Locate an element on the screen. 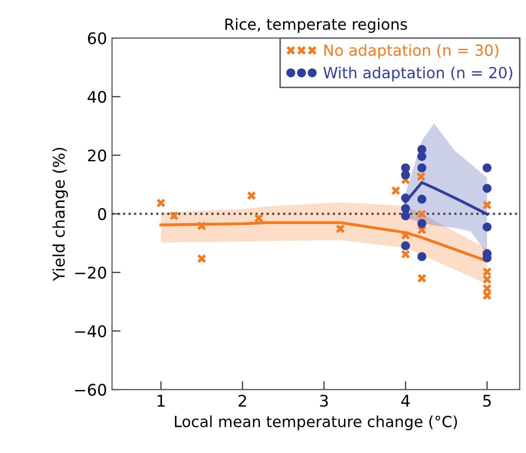 The width and height of the screenshot is (526, 453). y-tick-label: −20 is located at coordinates (90, 272).